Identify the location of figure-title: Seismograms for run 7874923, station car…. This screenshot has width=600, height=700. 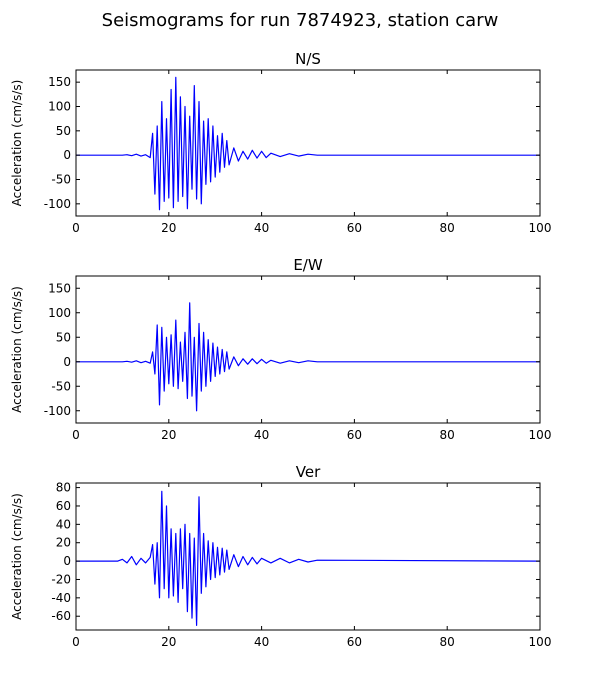
(300, 20).